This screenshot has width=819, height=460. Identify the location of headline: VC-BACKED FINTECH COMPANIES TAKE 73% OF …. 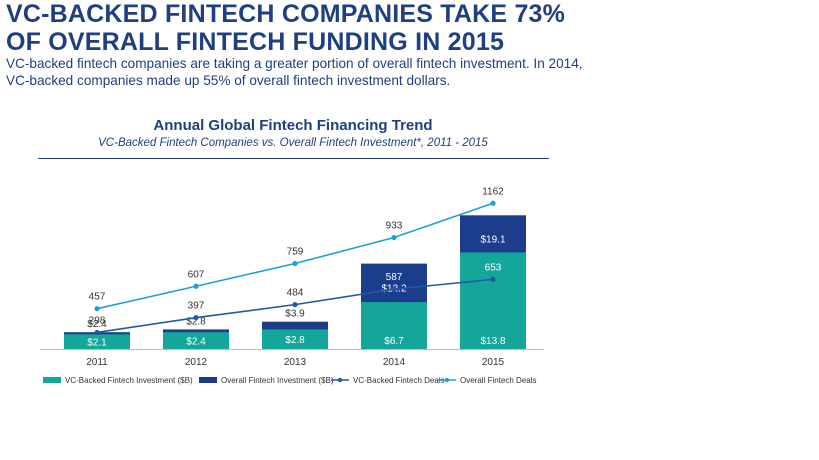
(286, 28).